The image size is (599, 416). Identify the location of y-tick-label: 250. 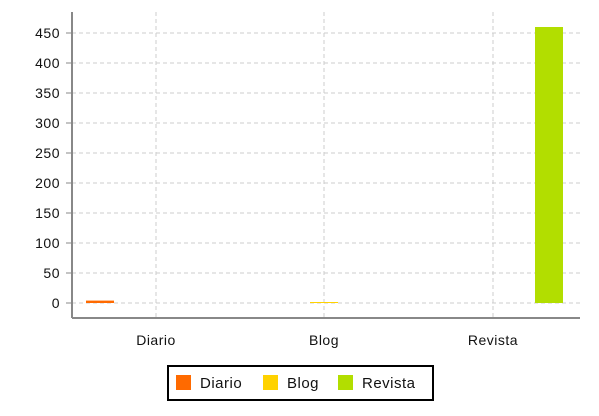
(47, 153).